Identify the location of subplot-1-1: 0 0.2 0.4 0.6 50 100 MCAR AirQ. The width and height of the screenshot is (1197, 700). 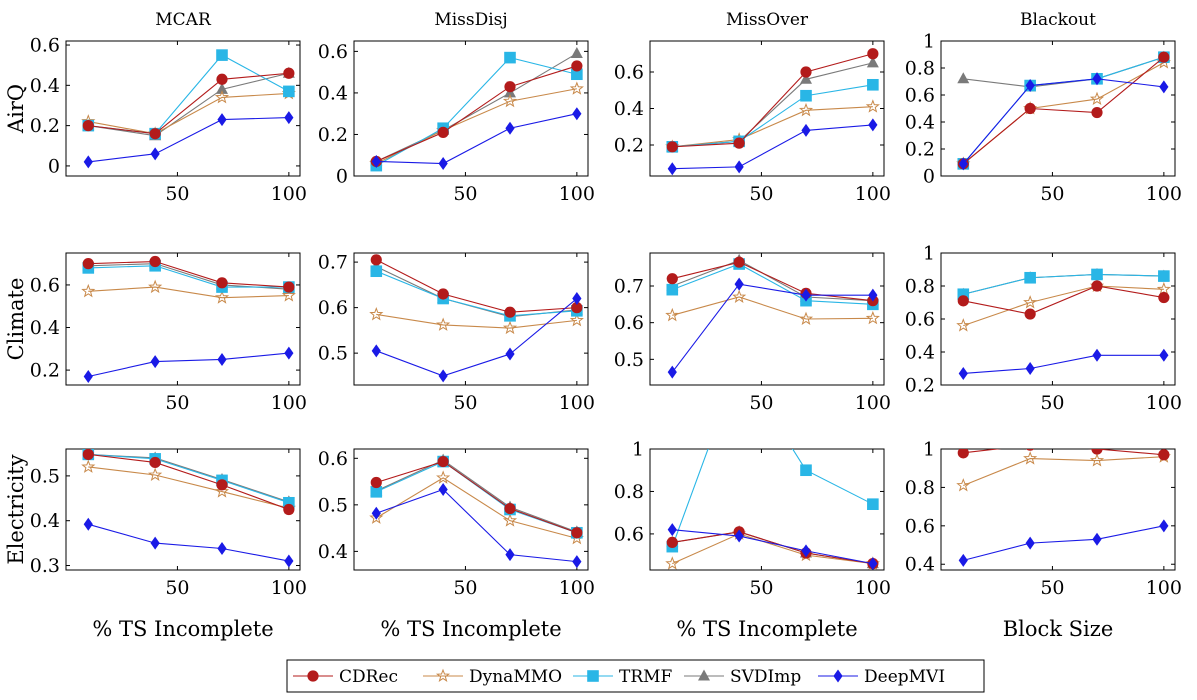
(155, 107).